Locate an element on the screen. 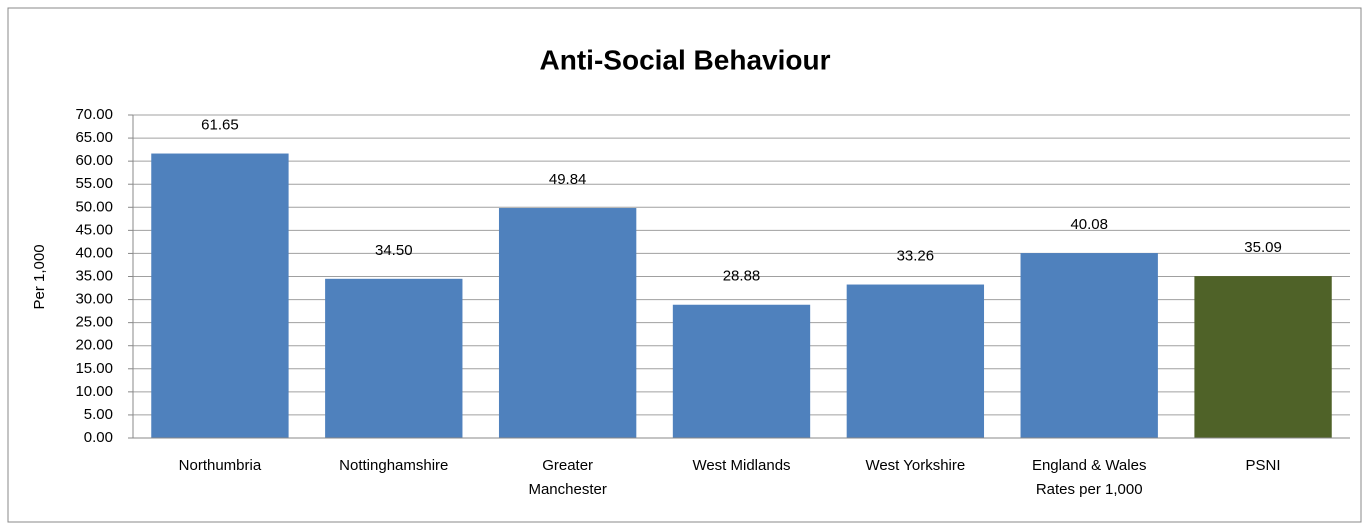 The width and height of the screenshot is (1369, 531). value-label: 28.88 is located at coordinates (742, 276).